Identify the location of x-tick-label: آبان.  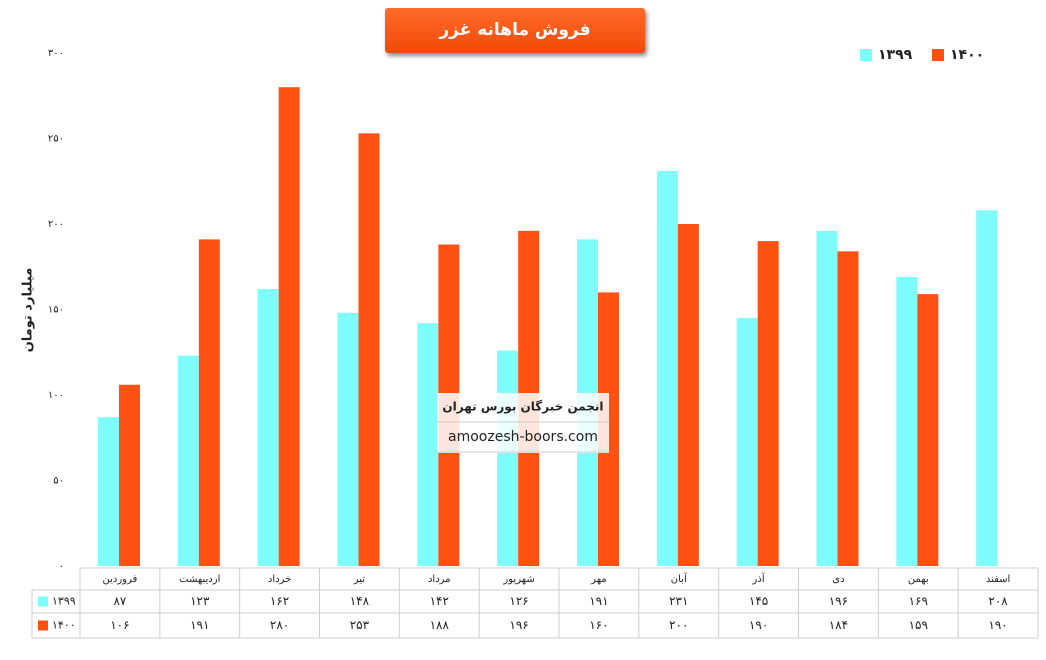
(679, 578).